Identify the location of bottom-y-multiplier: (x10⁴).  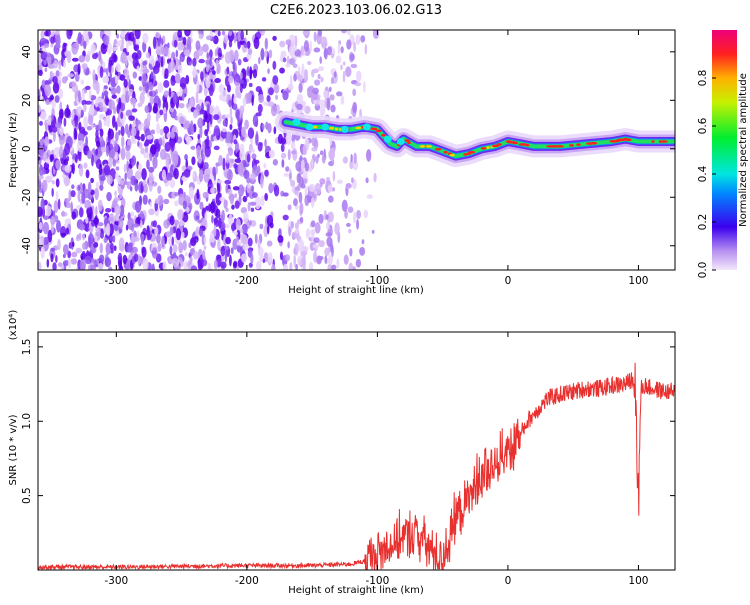
(13, 325).